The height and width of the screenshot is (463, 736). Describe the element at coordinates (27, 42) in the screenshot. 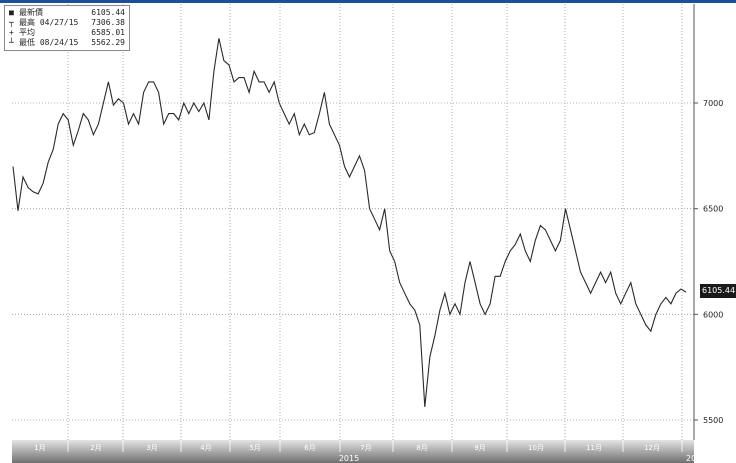

I see `legend-low-label: 最低` at that location.